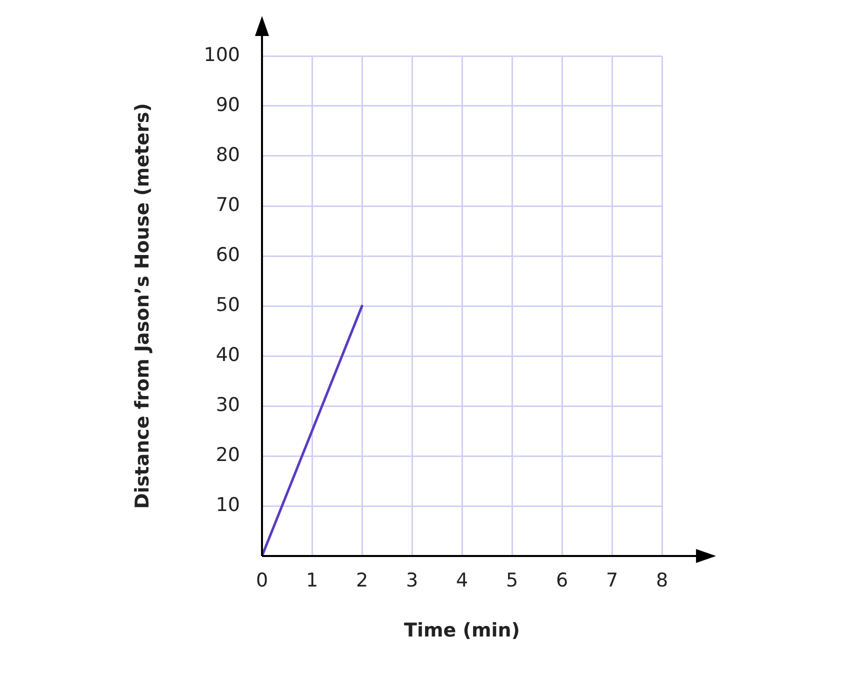 The image size is (852, 687). I want to click on y-tick-label: 50, so click(228, 305).